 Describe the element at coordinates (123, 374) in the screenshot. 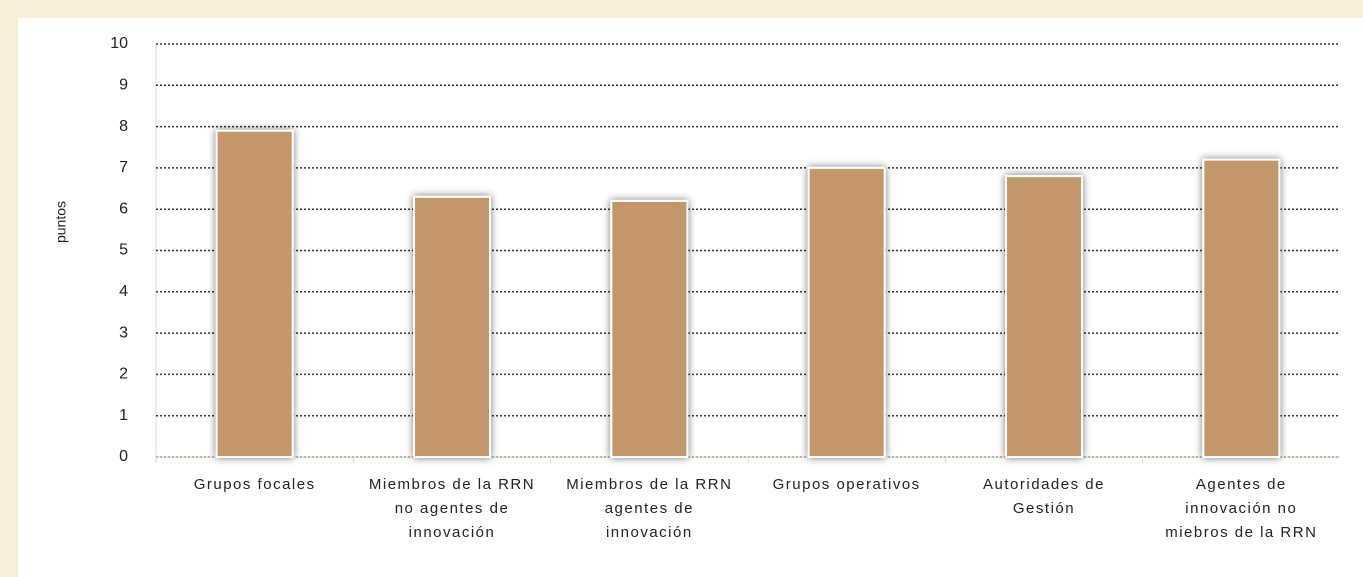

I see `y-tick-label: 2` at that location.